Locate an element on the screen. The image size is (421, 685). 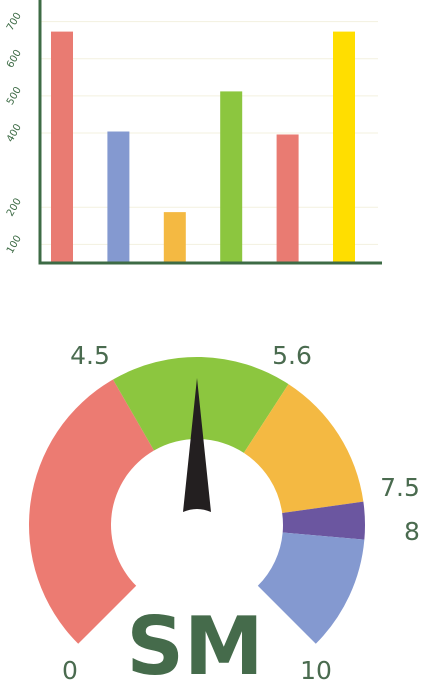
gauge-tick-label: 4.5 is located at coordinates (90, 355).